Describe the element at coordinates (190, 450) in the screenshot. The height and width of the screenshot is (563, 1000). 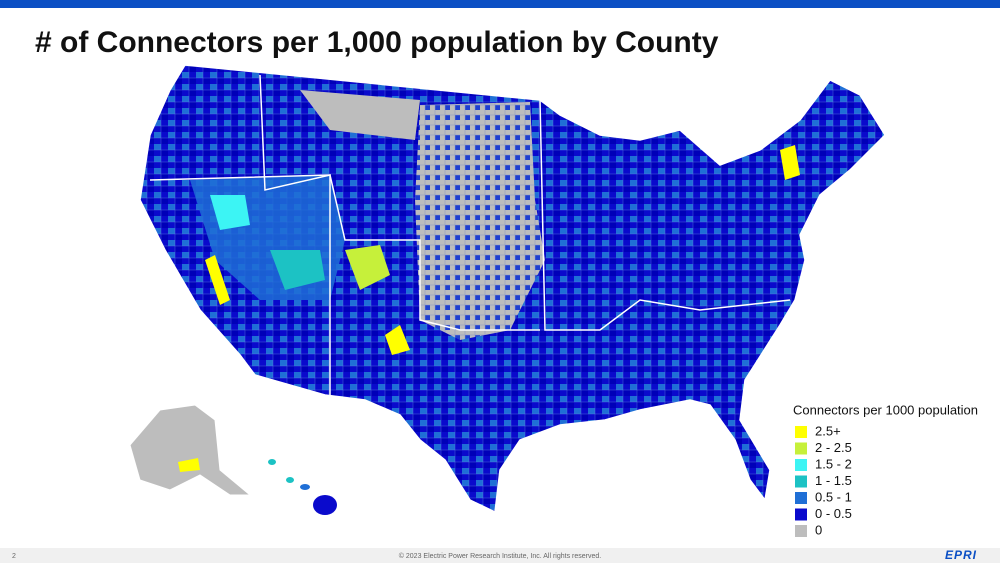
I see `alaska` at that location.